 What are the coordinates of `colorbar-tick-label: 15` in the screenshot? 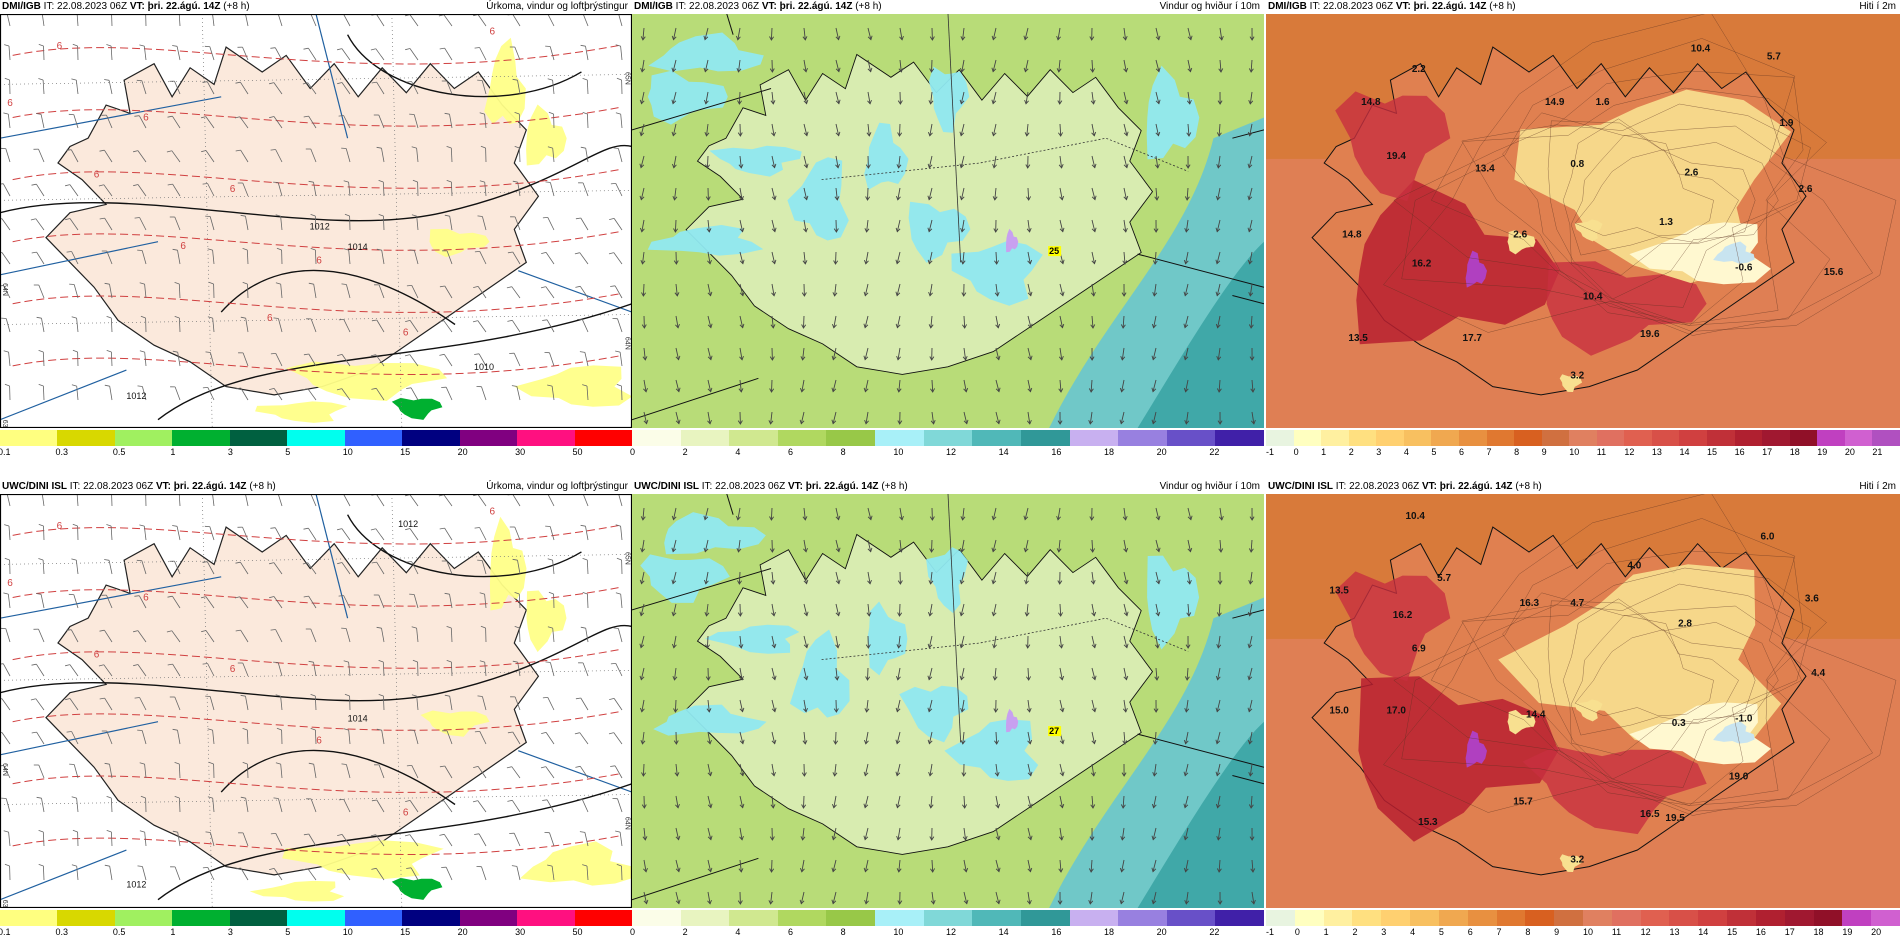 It's located at (405, 452).